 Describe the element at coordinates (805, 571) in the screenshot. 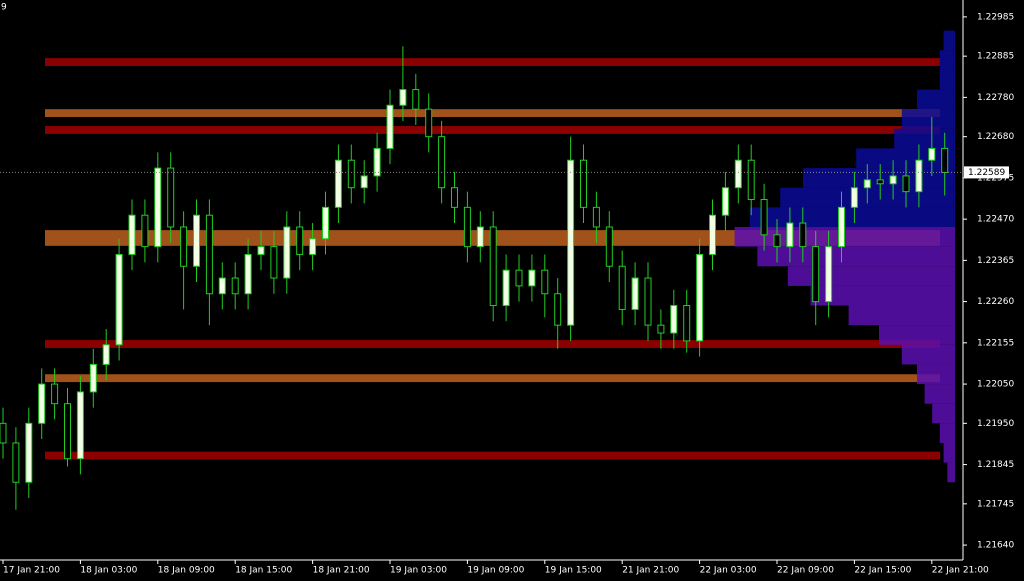

I see `x-tick-label: 22 Jan 09:00` at that location.